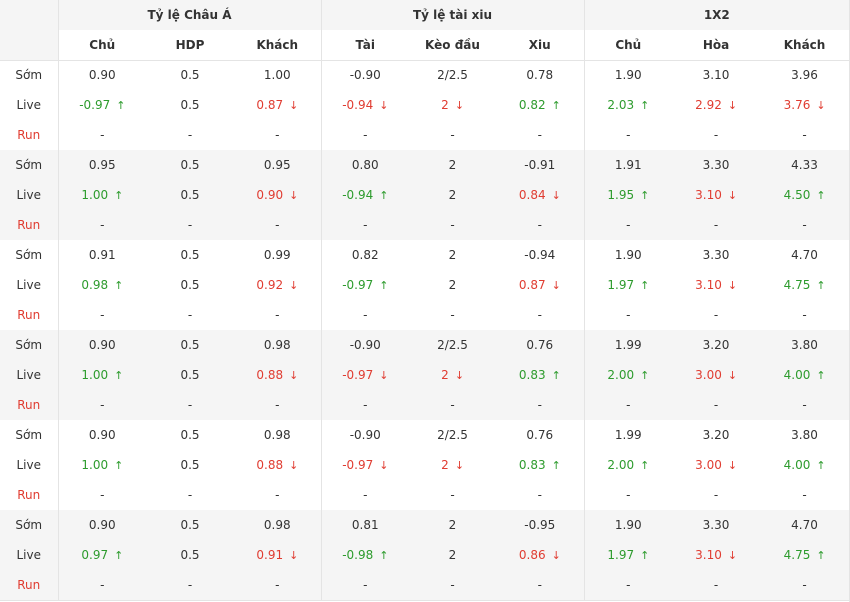  Describe the element at coordinates (716, 15) in the screenshot. I see `group-header-1x2: 1X2` at that location.